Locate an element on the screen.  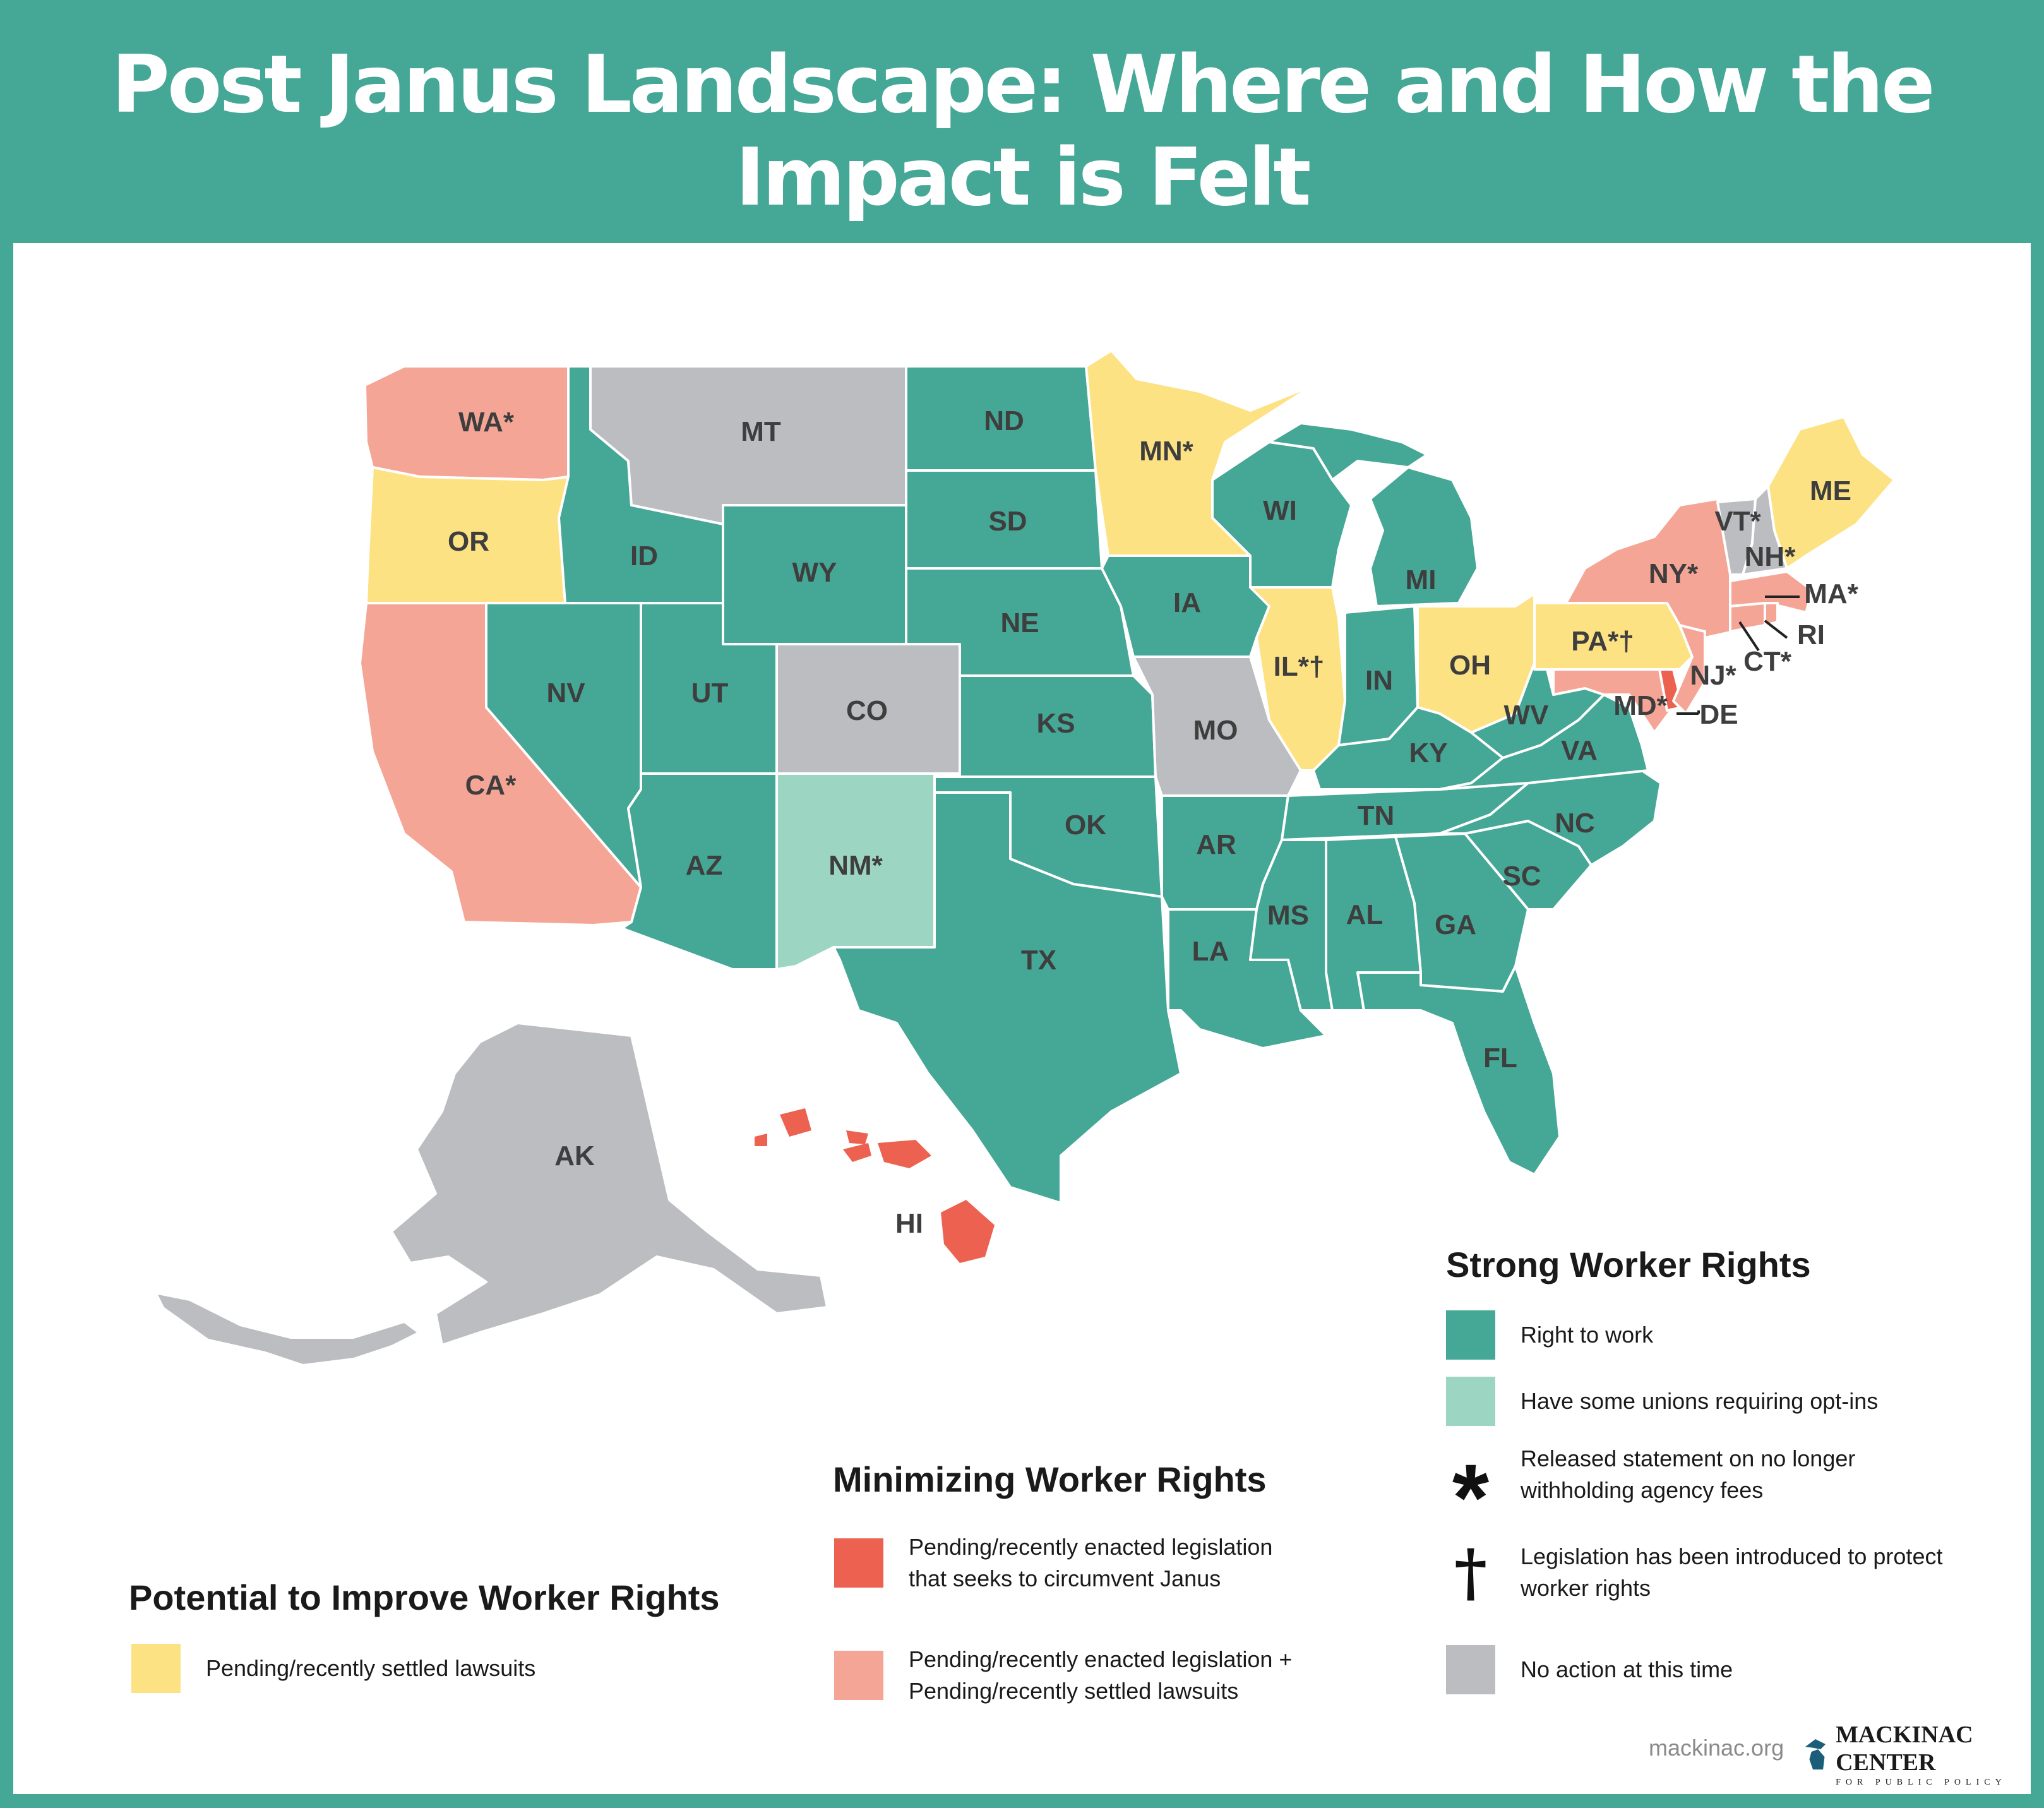
label-ne: NE is located at coordinates (1020, 623).